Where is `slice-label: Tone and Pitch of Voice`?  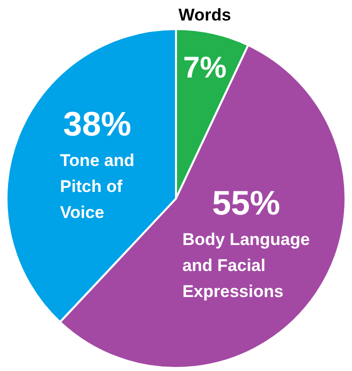
slice-label: Tone and Pitch of Voice is located at coordinates (97, 186).